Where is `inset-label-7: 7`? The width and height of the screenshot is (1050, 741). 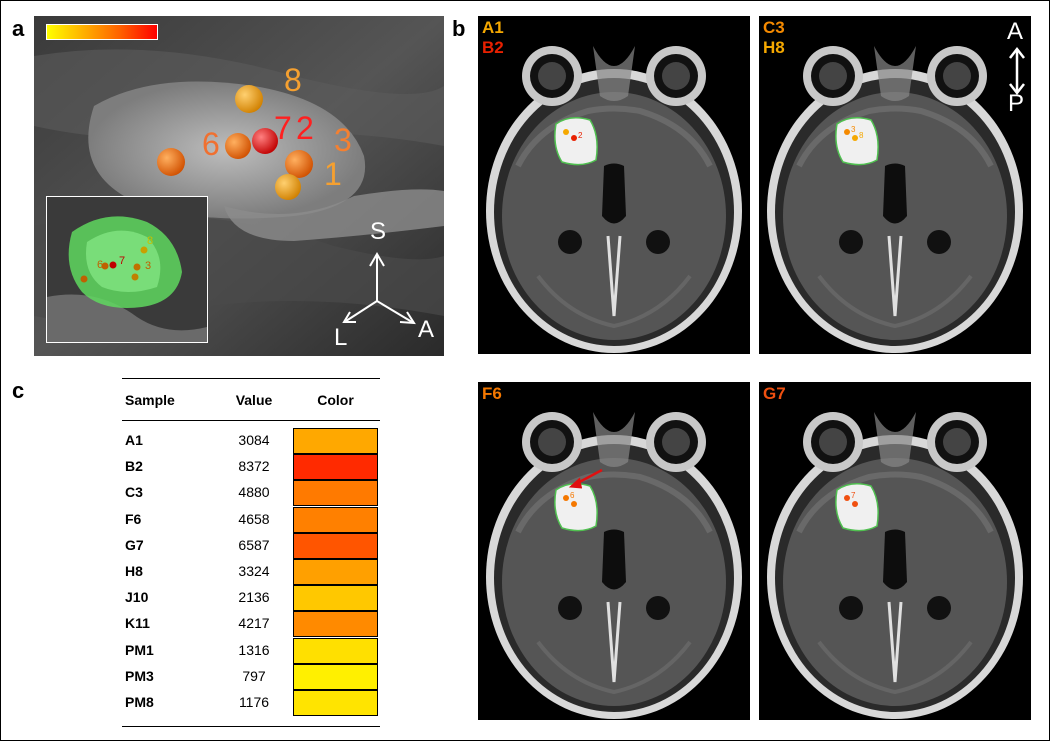 inset-label-7: 7 is located at coordinates (122, 261).